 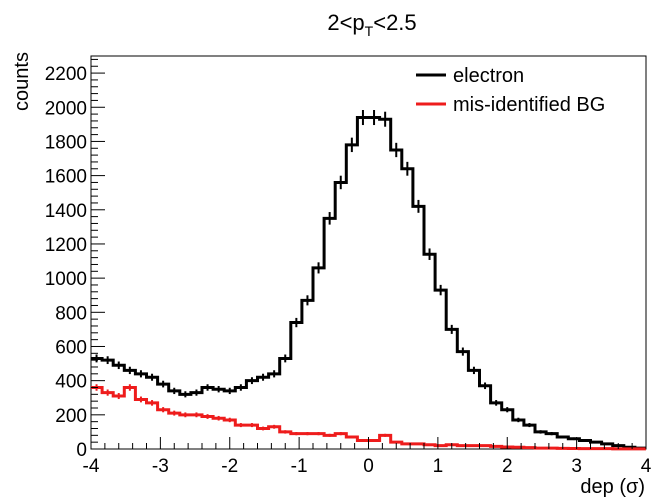 What do you see at coordinates (299, 466) in the screenshot?
I see `x-tick-label: -1` at bounding box center [299, 466].